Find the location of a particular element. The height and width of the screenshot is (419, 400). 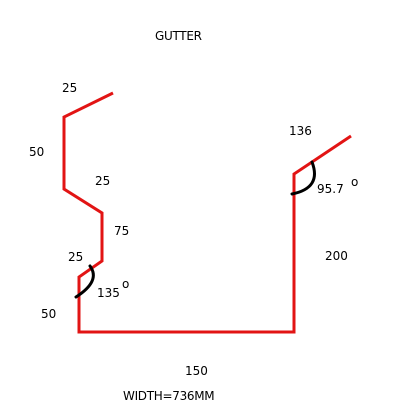

dim-back-mid: 75 is located at coordinates (121, 231).